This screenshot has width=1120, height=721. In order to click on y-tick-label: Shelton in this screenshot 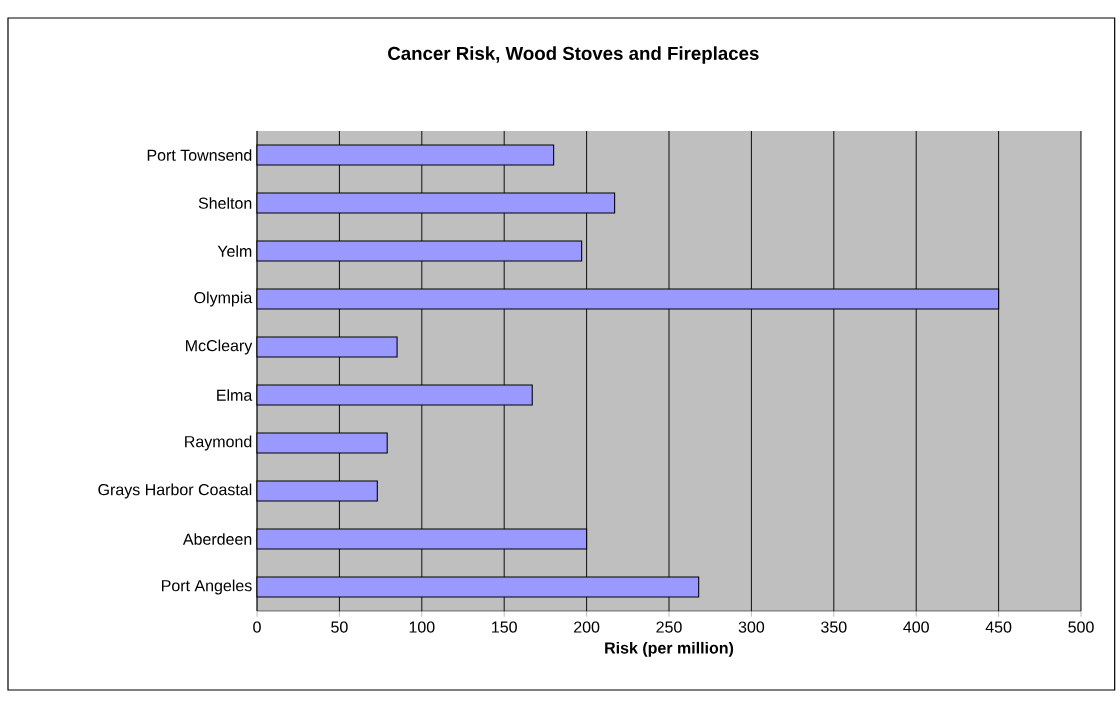, I will do `click(225, 203)`.